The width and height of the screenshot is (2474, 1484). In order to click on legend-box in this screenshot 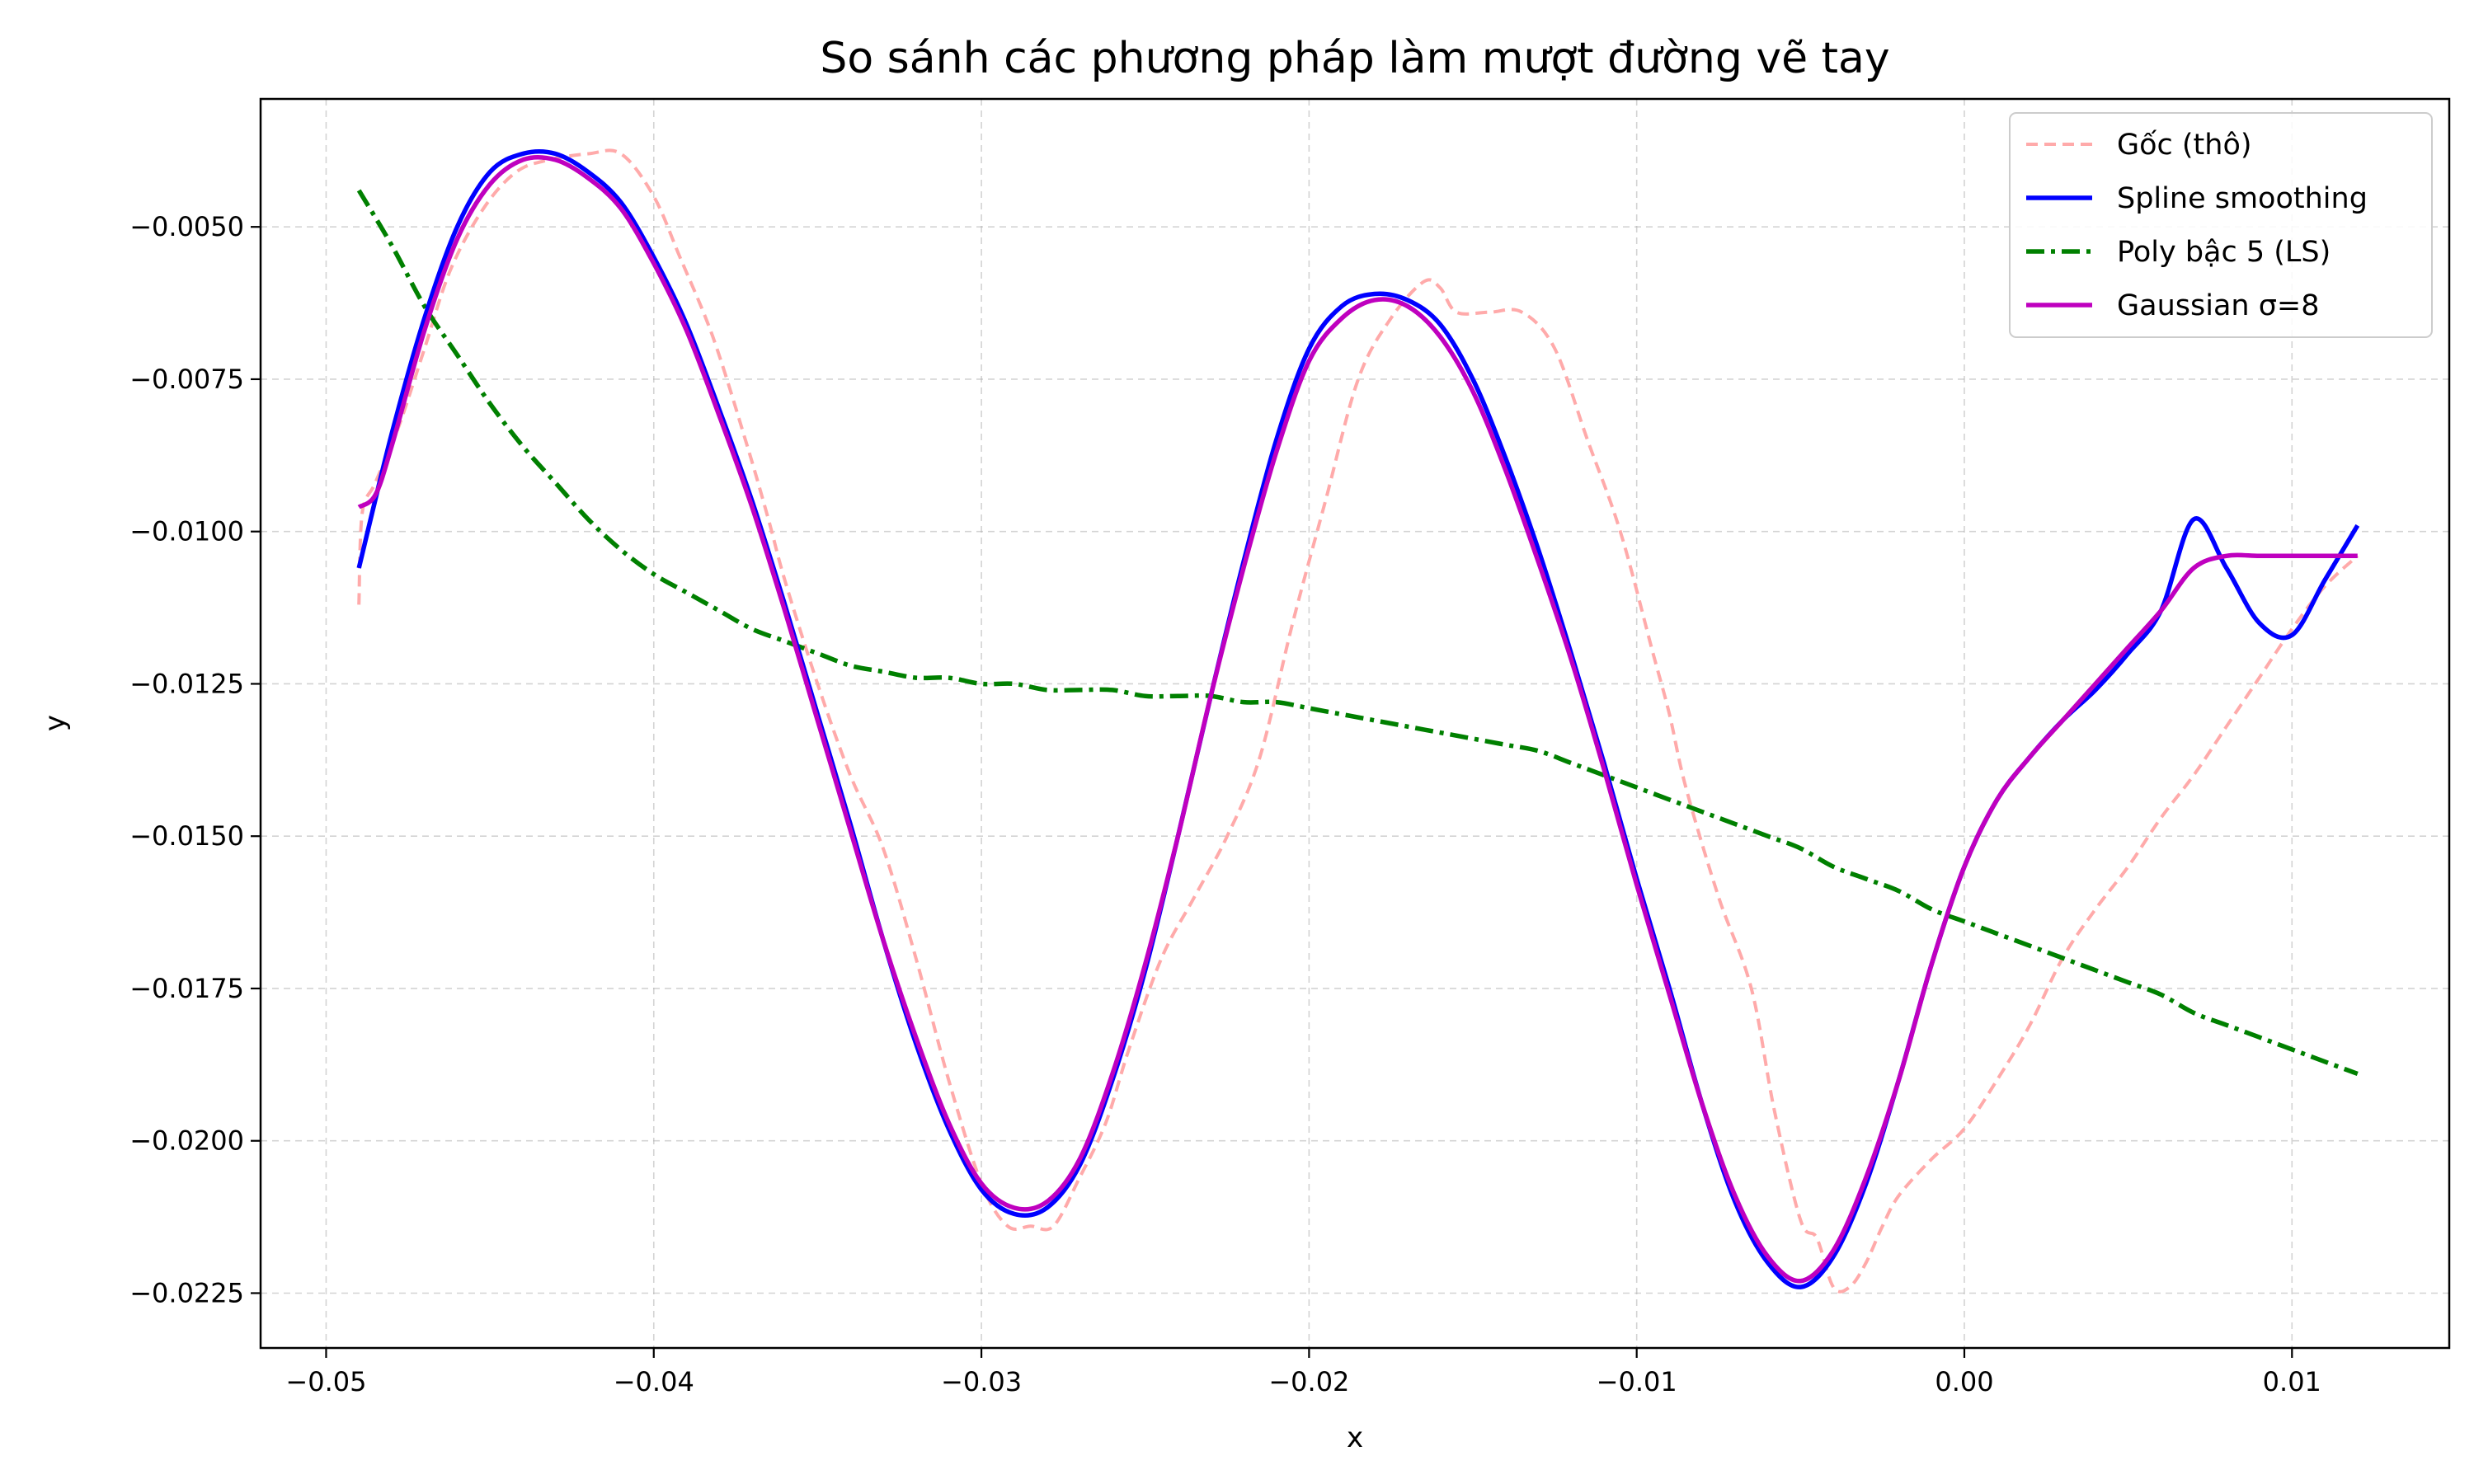, I will do `click(2221, 225)`.